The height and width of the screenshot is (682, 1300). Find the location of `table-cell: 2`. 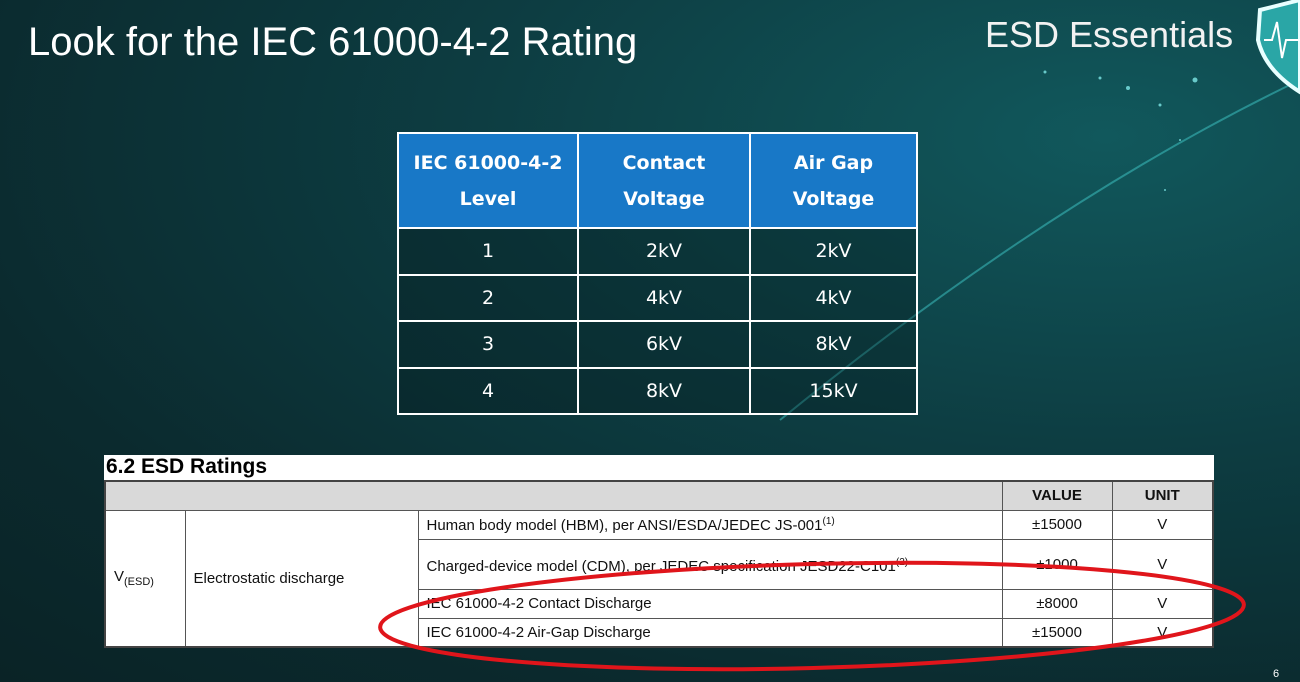

table-cell: 2 is located at coordinates (488, 297).